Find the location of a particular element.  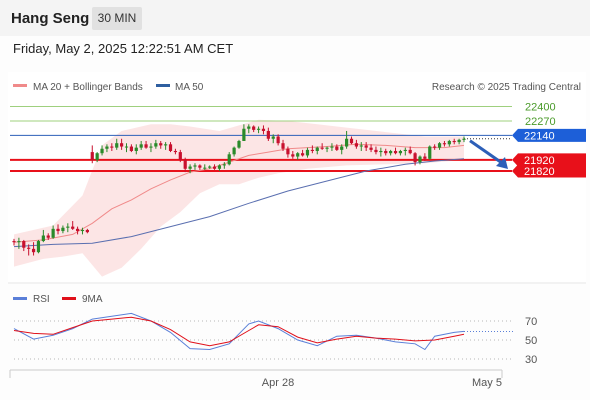

x-tick-apr28: Apr 28 is located at coordinates (278, 383).